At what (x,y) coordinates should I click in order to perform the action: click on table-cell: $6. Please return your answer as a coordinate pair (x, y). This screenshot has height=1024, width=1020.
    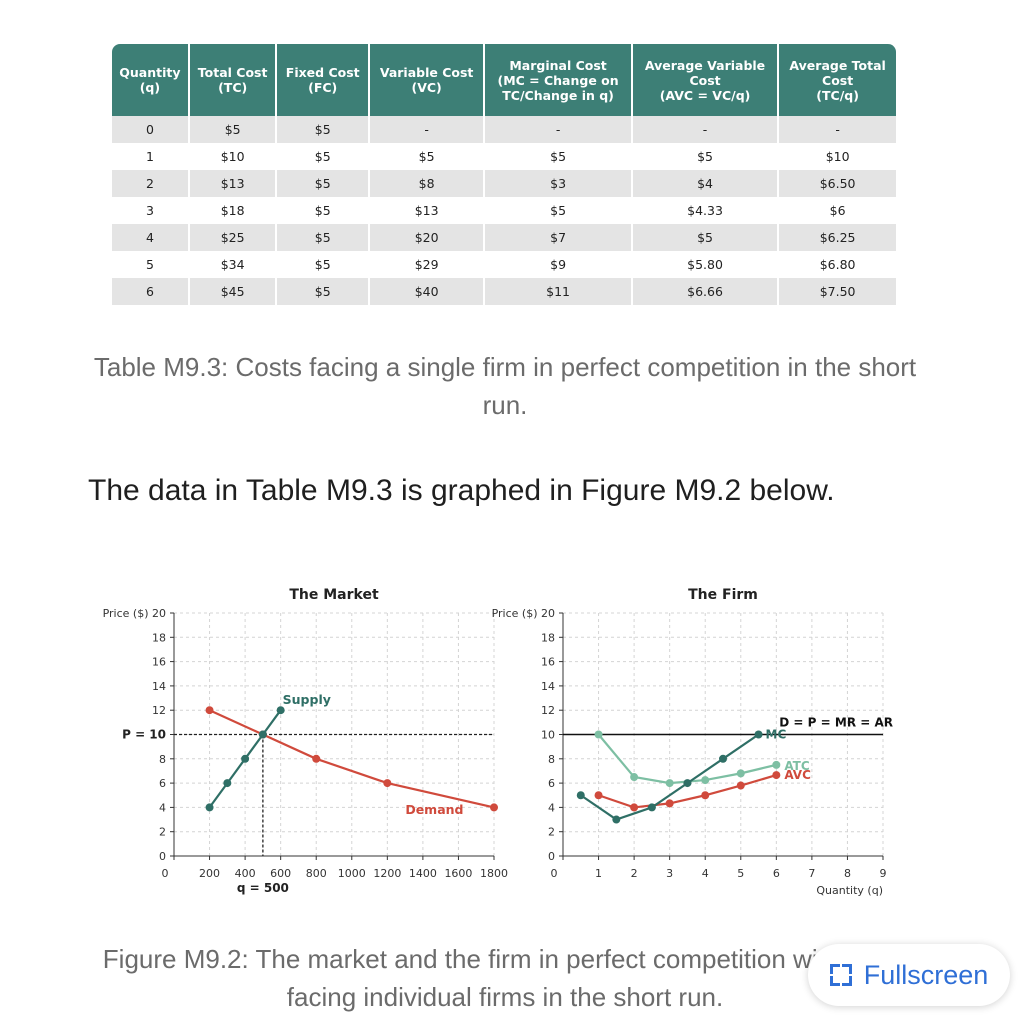
    Looking at the image, I should click on (837, 210).